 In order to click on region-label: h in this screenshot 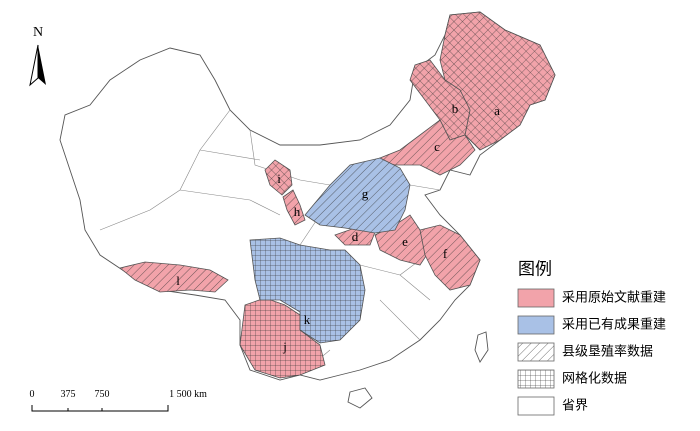, I will do `click(297, 211)`.